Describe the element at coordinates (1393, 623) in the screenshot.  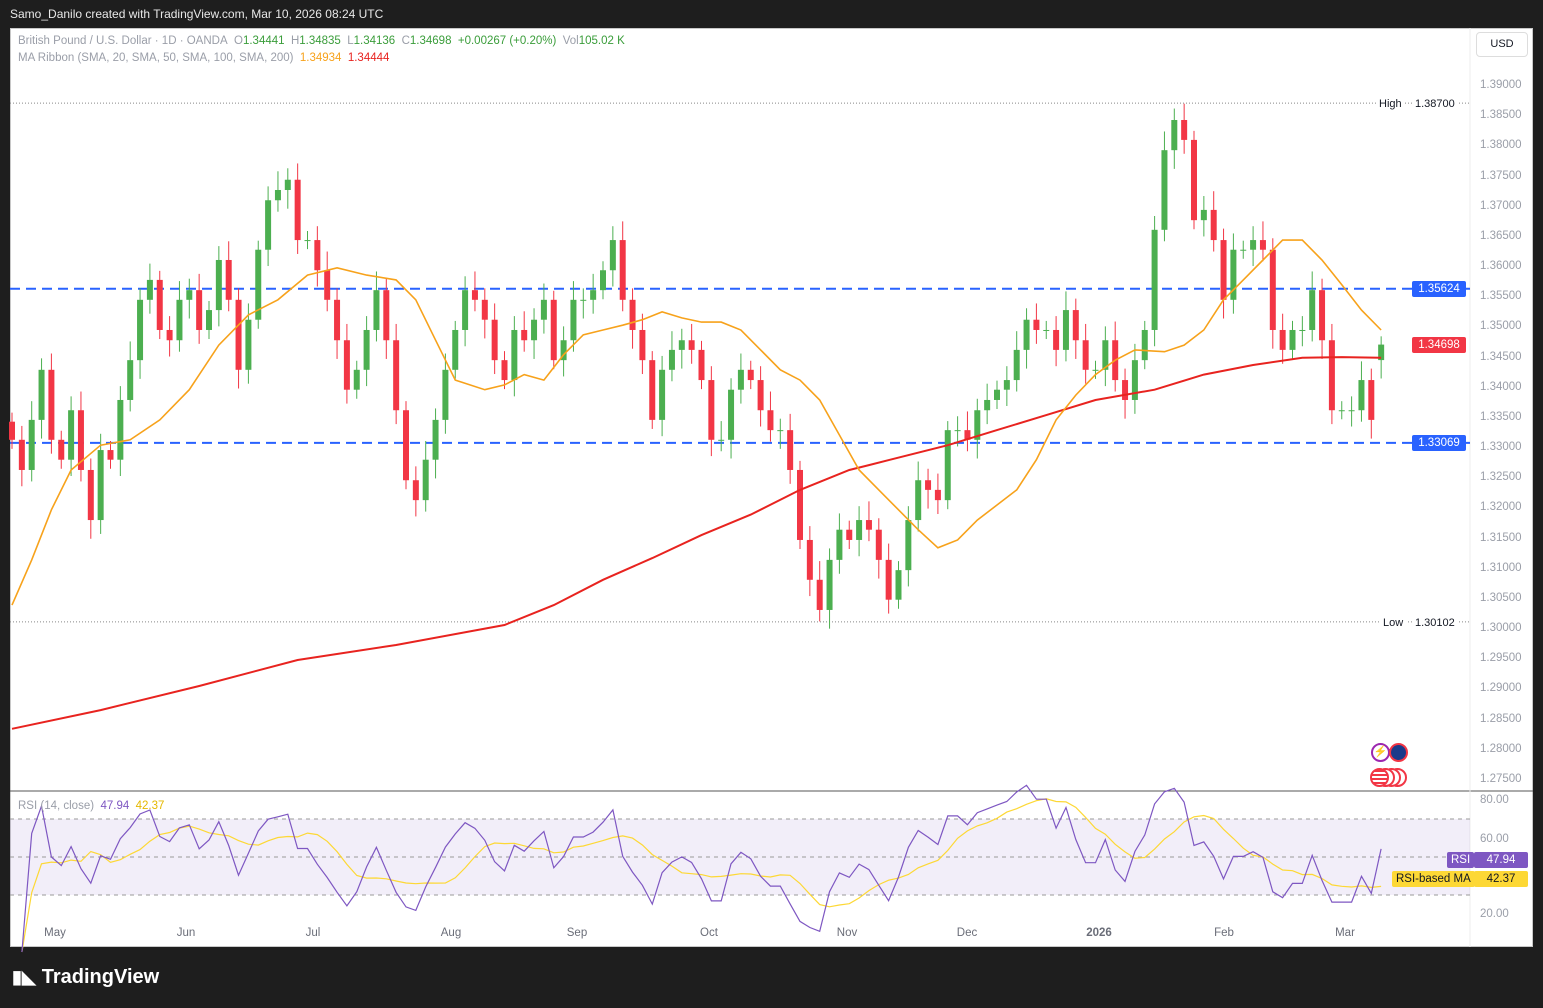
I see `low-label: Low` at that location.